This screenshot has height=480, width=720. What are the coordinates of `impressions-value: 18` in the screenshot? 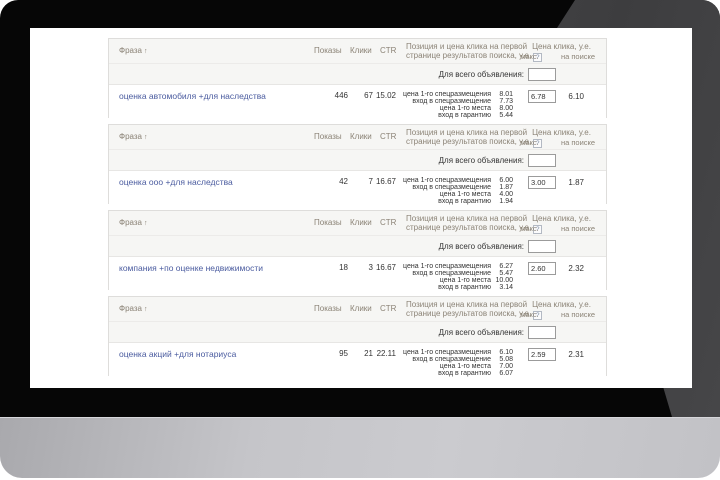 It's located at (343, 267).